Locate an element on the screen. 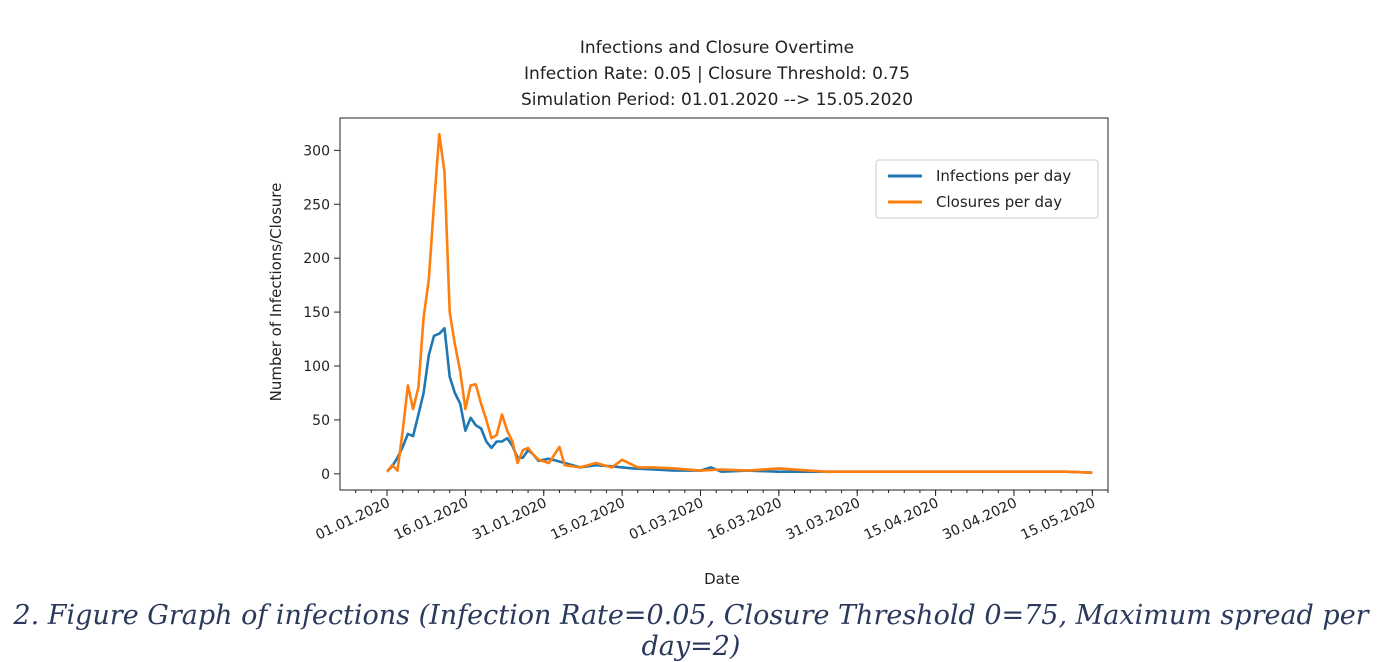 The image size is (1382, 662). y-tick-label: 50 is located at coordinates (321, 421).